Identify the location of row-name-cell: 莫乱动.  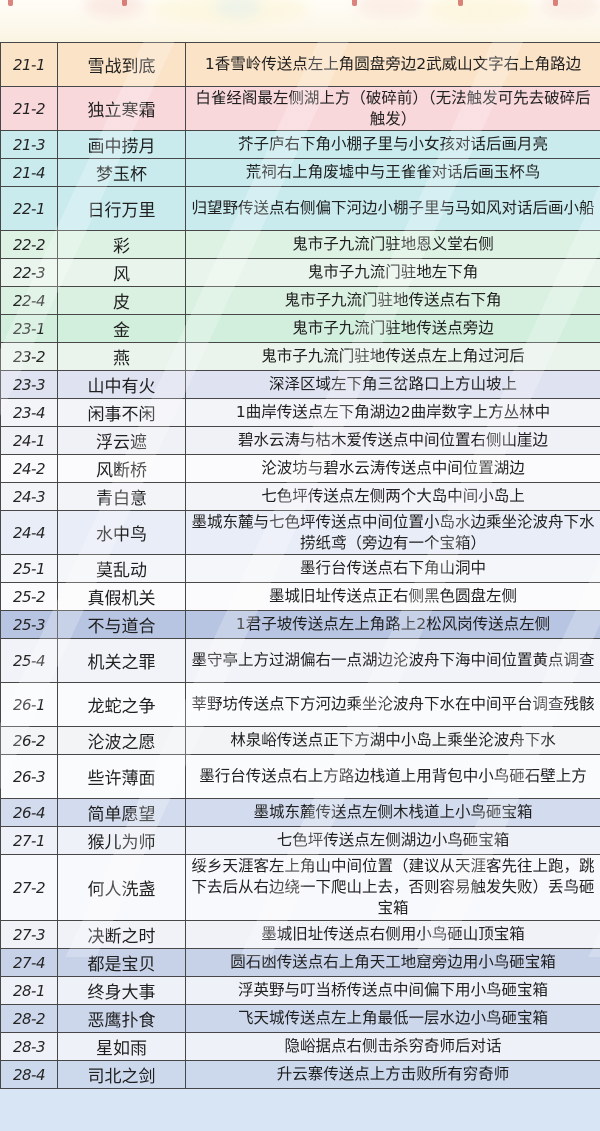
(122, 569).